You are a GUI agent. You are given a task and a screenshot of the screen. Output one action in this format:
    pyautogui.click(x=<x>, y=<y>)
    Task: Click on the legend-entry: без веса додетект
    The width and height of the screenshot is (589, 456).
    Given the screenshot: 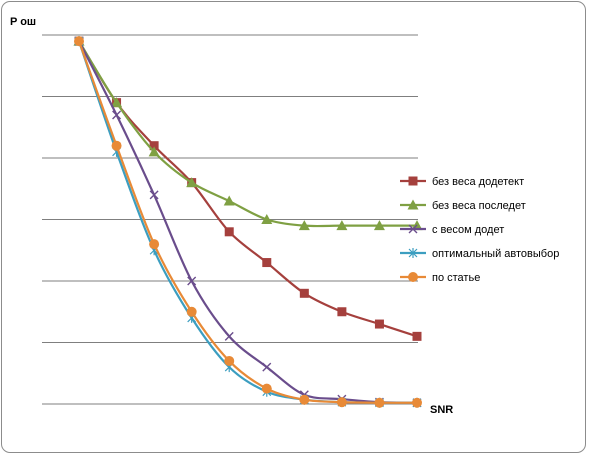 What is the action you would take?
    pyautogui.click(x=462, y=182)
    